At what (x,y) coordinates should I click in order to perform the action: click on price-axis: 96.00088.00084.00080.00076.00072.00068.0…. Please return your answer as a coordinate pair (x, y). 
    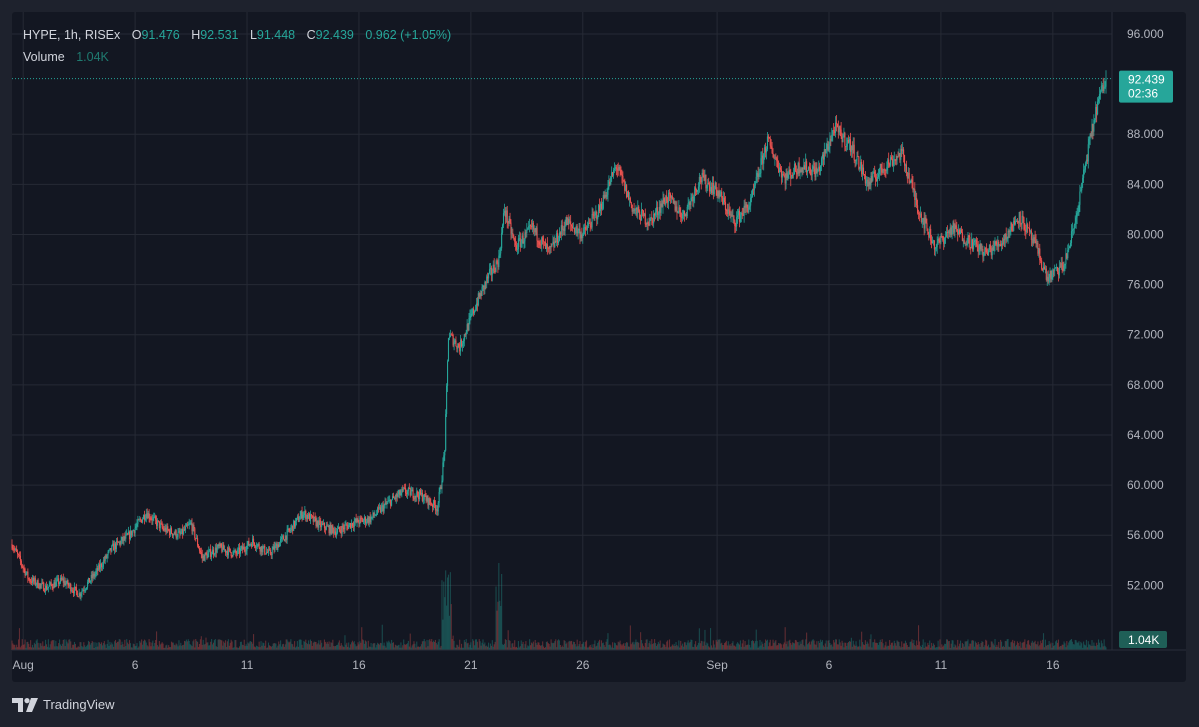
    Looking at the image, I should click on (1145, 309).